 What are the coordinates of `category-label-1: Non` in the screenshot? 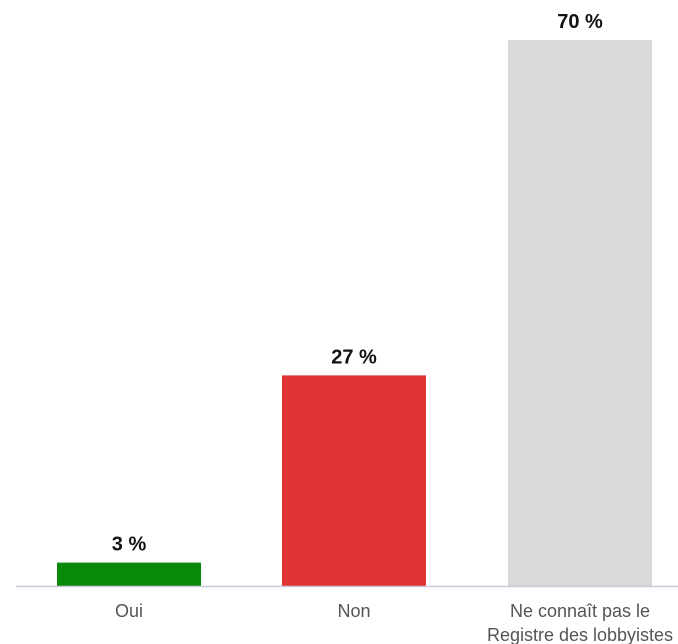 It's located at (353, 611).